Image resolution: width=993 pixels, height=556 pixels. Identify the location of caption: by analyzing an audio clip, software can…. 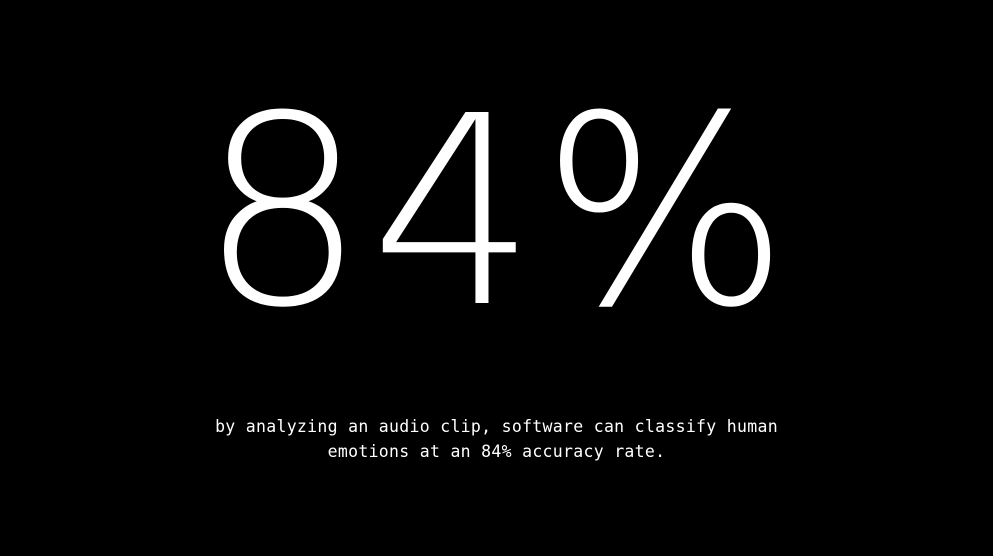
(496, 439).